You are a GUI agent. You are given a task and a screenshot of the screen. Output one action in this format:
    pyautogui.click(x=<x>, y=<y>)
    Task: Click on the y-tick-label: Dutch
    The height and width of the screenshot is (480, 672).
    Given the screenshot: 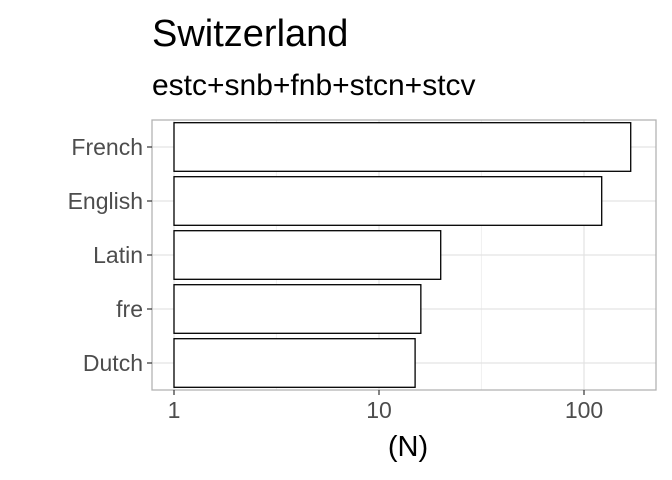 What is the action you would take?
    pyautogui.click(x=113, y=363)
    